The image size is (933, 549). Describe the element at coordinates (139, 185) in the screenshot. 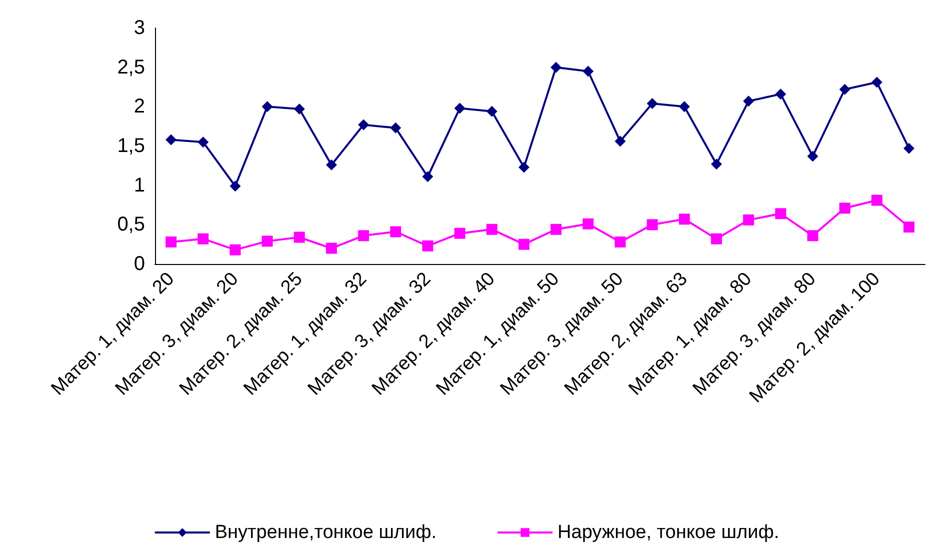

I see `y-tick-label: 1` at that location.